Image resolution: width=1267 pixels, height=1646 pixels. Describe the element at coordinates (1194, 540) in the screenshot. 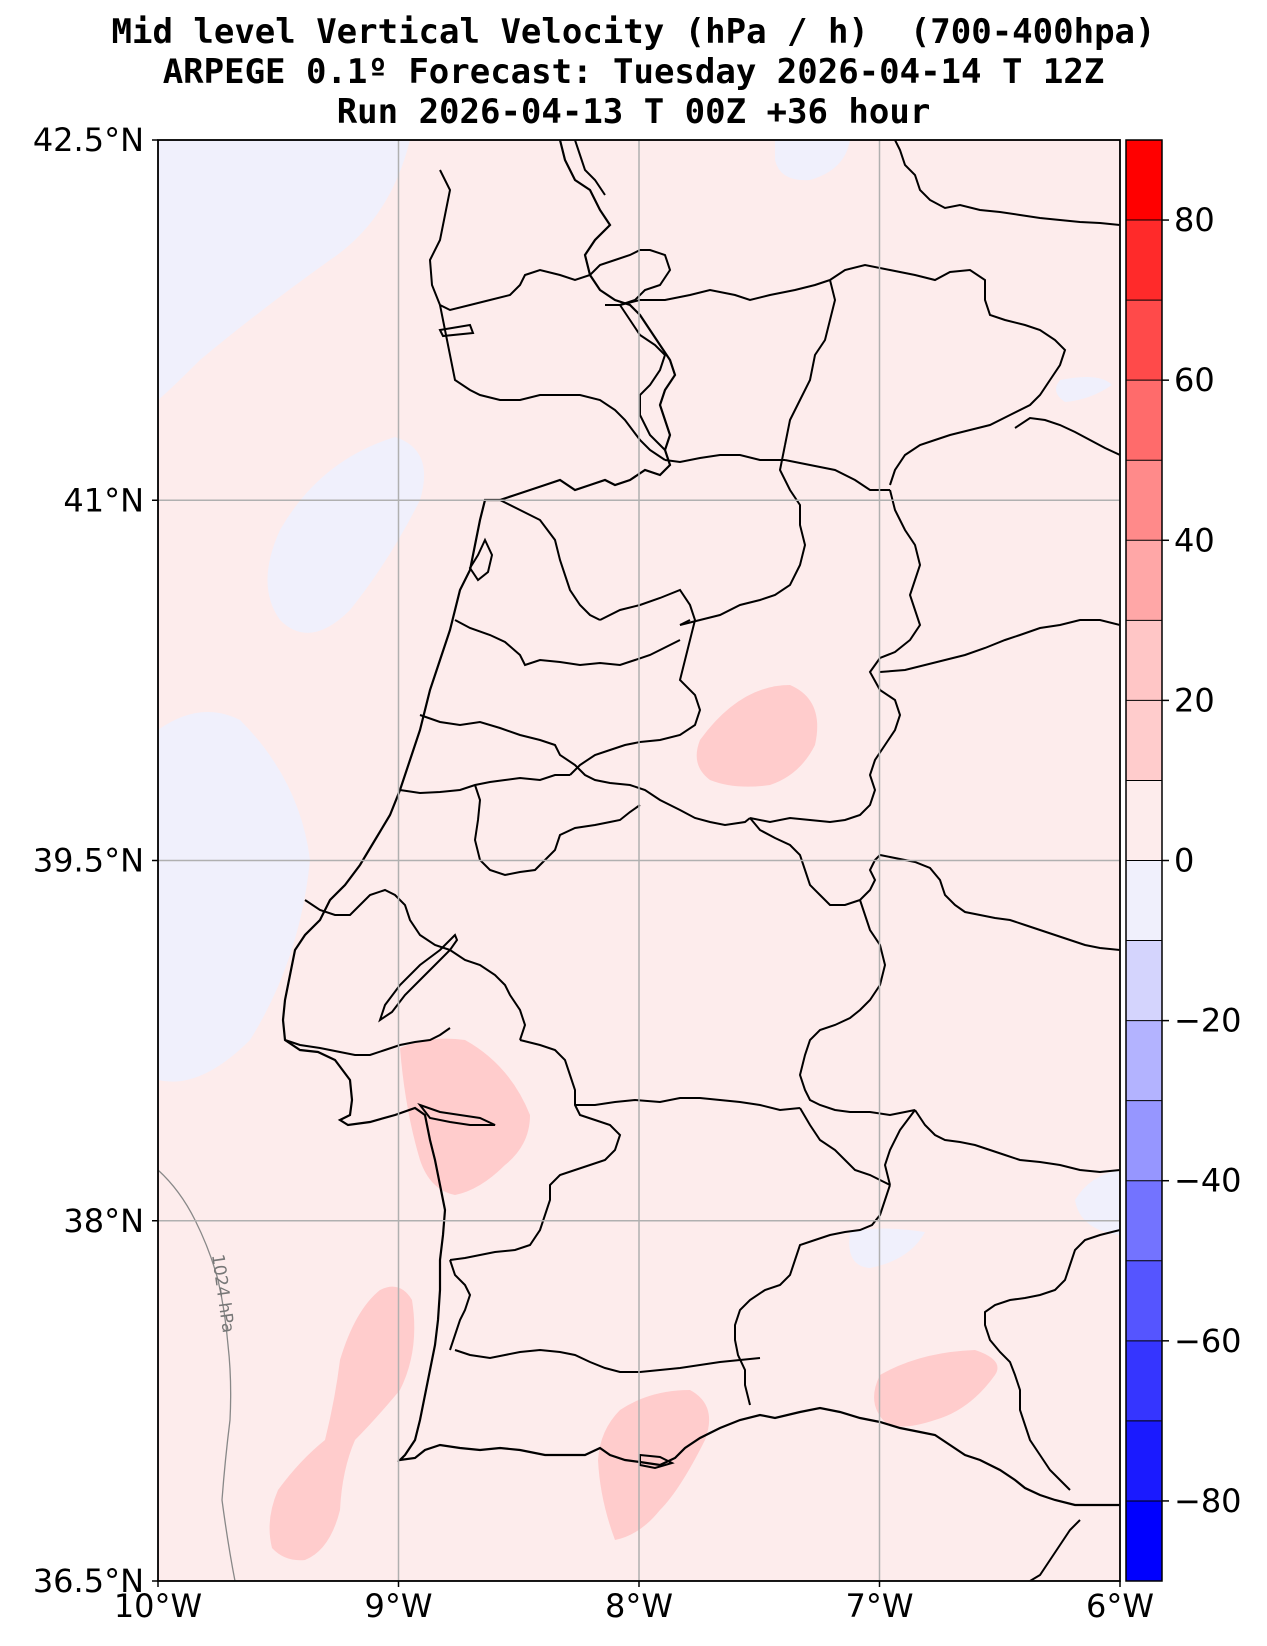

I see `colorbar-tick-label: 40` at that location.